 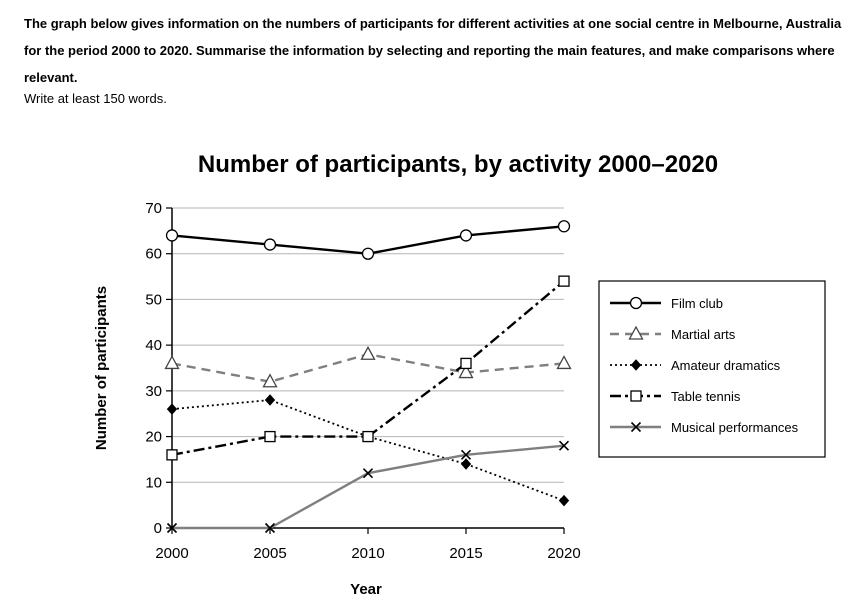 What do you see at coordinates (153, 482) in the screenshot?
I see `y-tick-label: 10` at bounding box center [153, 482].